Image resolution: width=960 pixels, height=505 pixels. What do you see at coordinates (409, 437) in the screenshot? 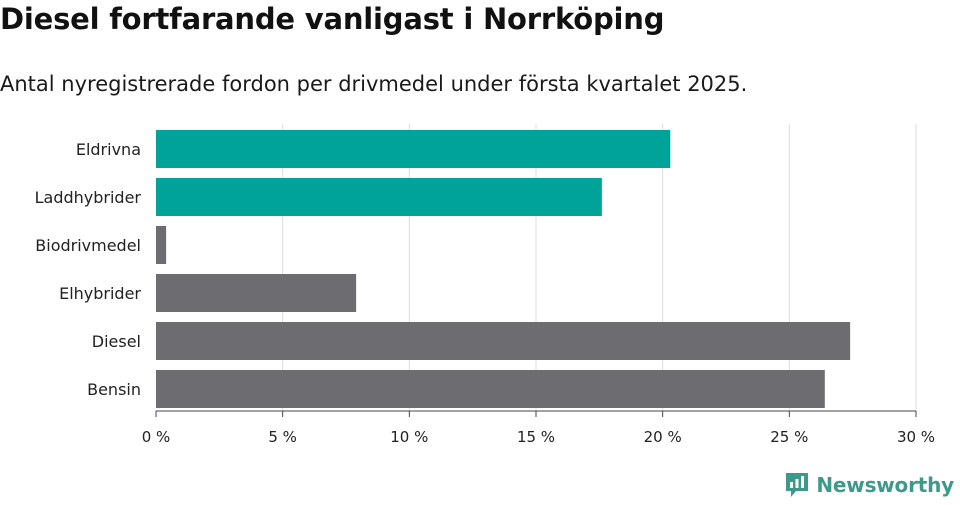
I see `x-tick-label: 10 %` at bounding box center [409, 437].